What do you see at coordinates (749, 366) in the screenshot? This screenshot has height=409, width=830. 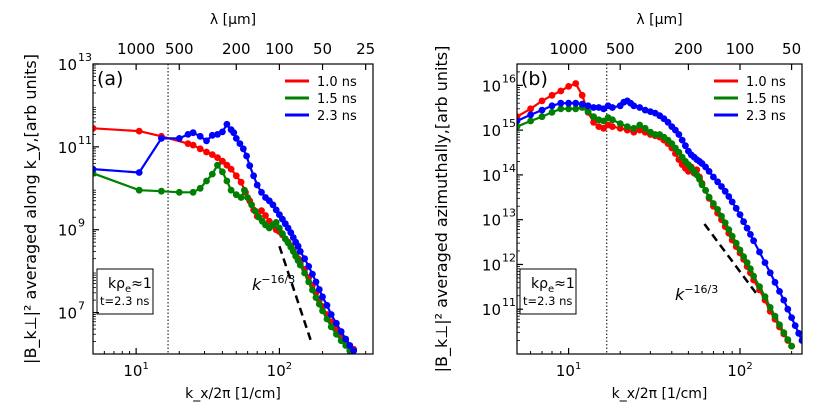 I see `x-tick-exponent: 2` at bounding box center [749, 366].